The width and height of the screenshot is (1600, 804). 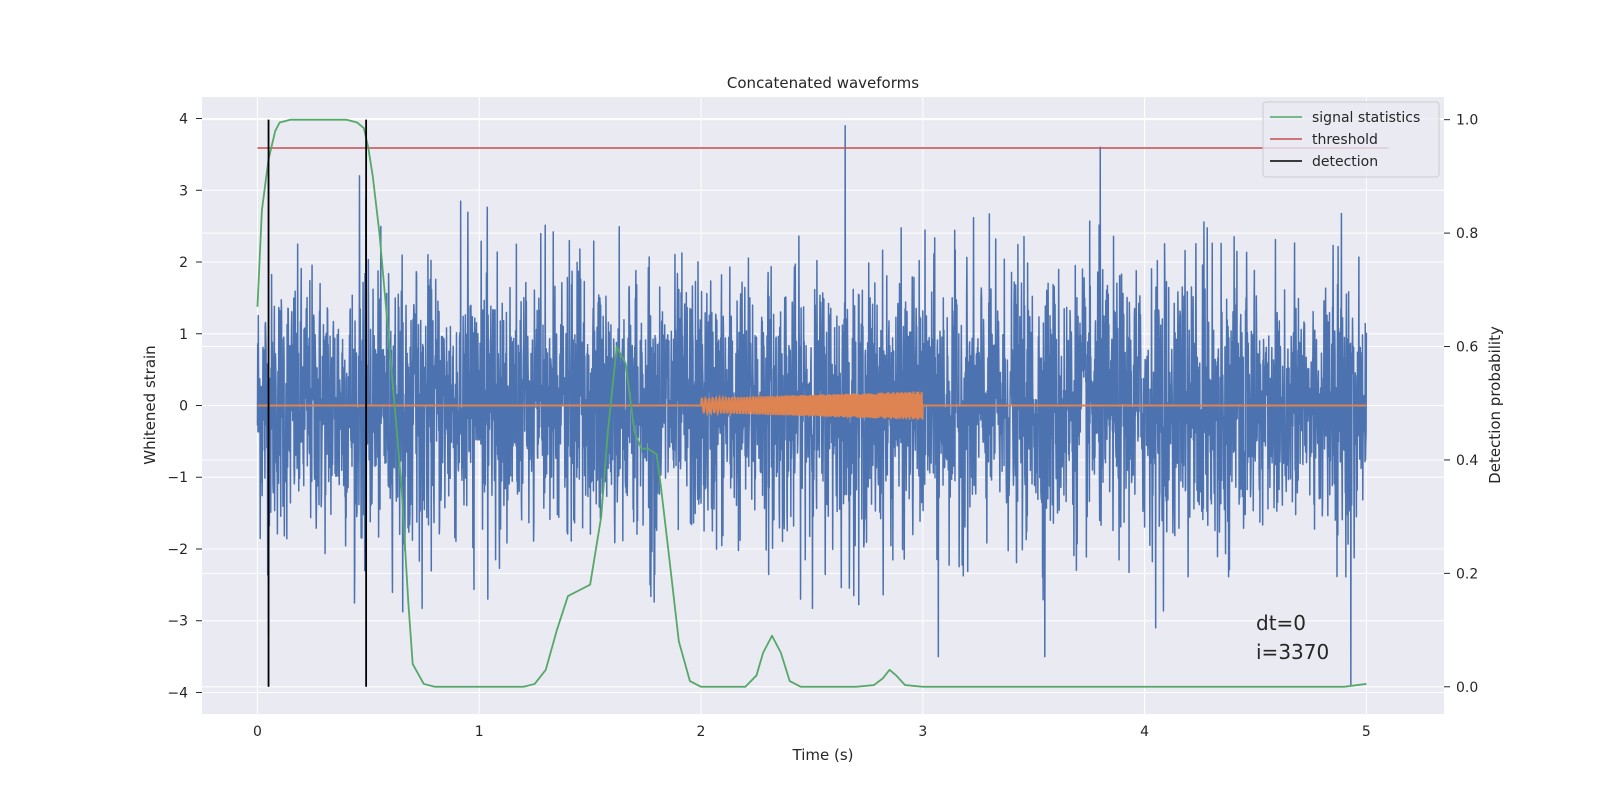 What do you see at coordinates (1281, 623) in the screenshot?
I see `annotation-dt: dt=0` at bounding box center [1281, 623].